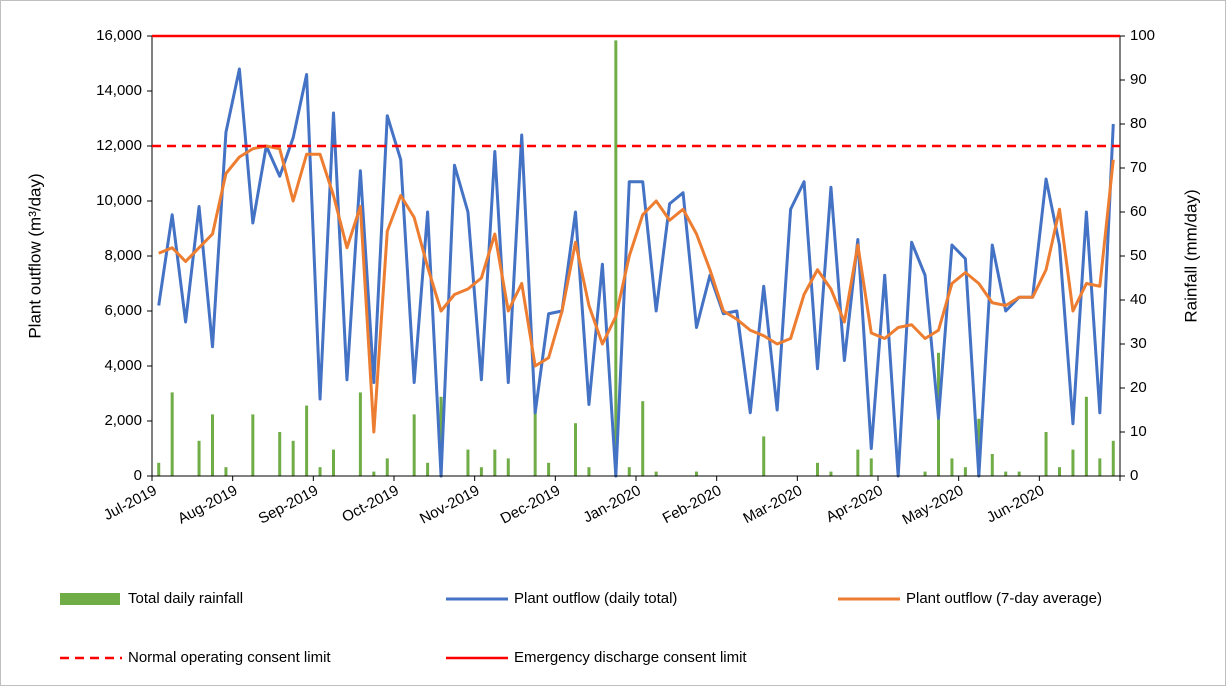  I want to click on legend-label: Total daily rainfall, so click(185, 598).